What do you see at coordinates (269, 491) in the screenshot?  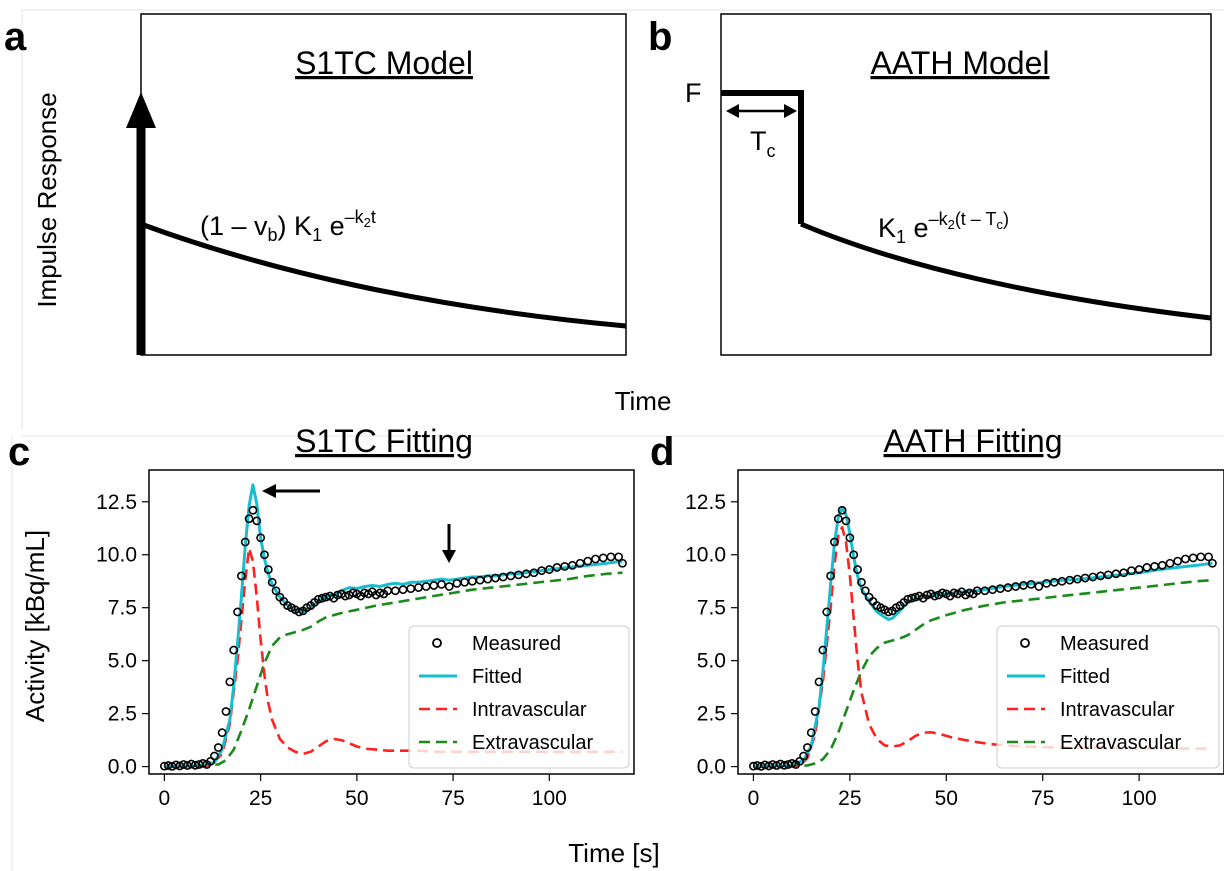 I see `peak-arrowhead` at bounding box center [269, 491].